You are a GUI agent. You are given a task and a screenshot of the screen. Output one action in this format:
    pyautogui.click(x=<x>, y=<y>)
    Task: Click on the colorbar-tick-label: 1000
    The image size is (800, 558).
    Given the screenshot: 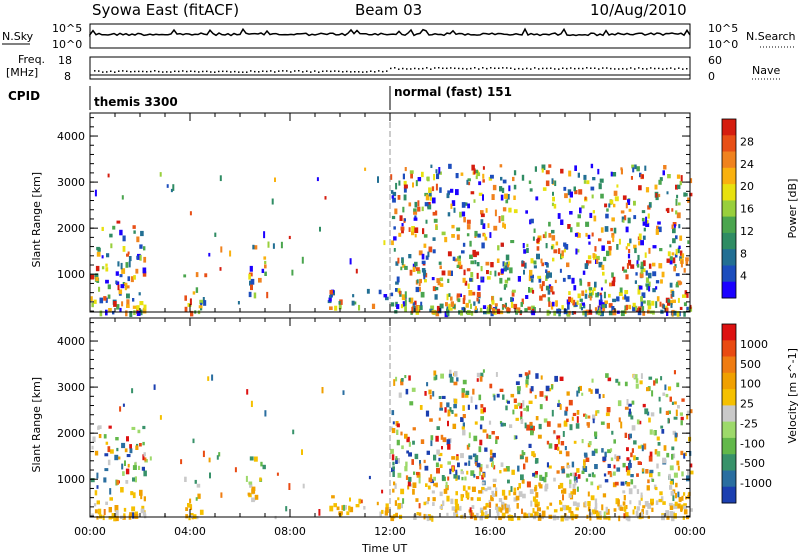 What is the action you would take?
    pyautogui.click(x=754, y=344)
    